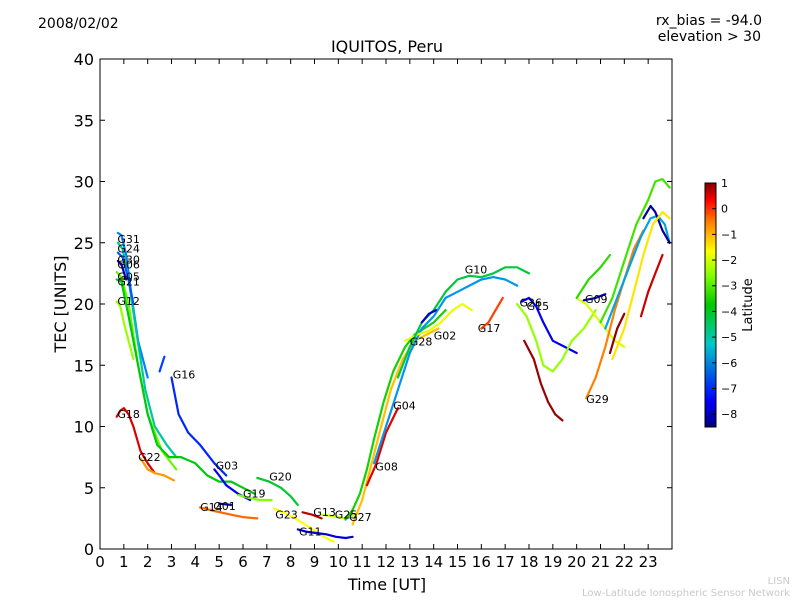 Image resolution: width=800 pixels, height=600 pixels. What do you see at coordinates (476, 269) in the screenshot?
I see `series-label-g10: G10` at bounding box center [476, 269].